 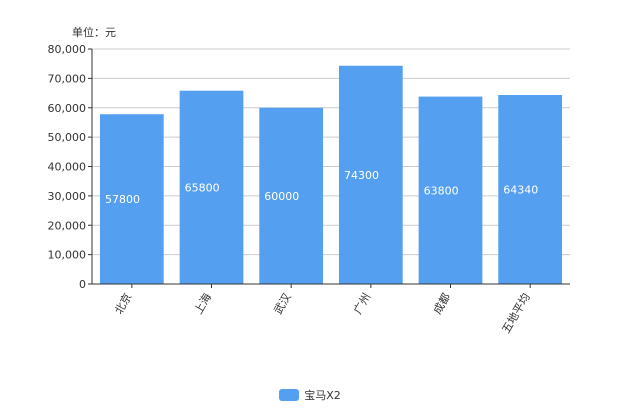 I want to click on unit-label: 单位：元, so click(x=94, y=32).